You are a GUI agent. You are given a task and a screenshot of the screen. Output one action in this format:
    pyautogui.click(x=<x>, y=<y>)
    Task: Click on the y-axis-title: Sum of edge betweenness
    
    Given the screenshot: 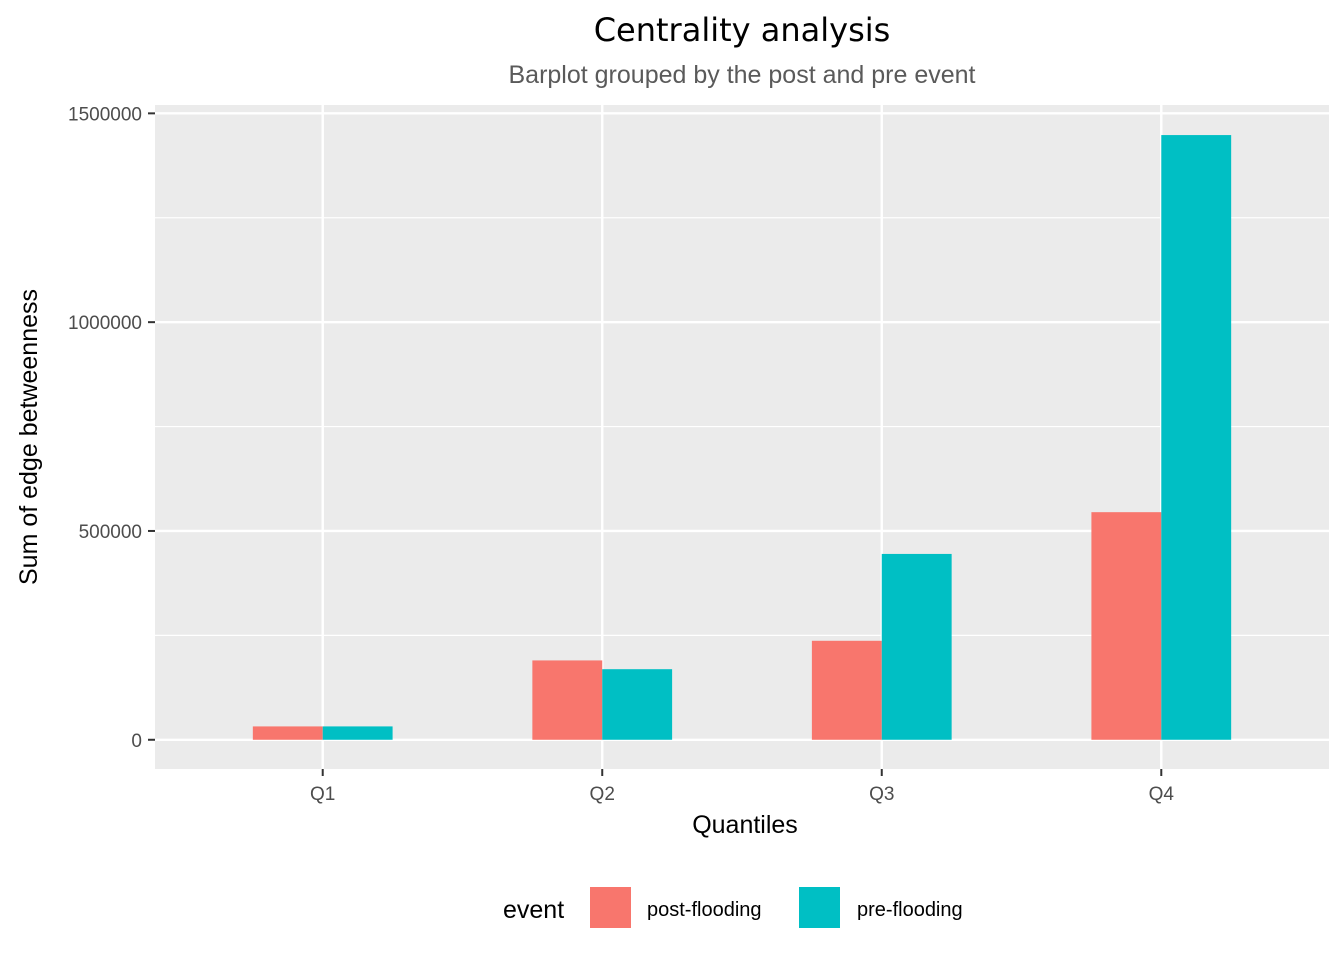 What is the action you would take?
    pyautogui.click(x=29, y=437)
    